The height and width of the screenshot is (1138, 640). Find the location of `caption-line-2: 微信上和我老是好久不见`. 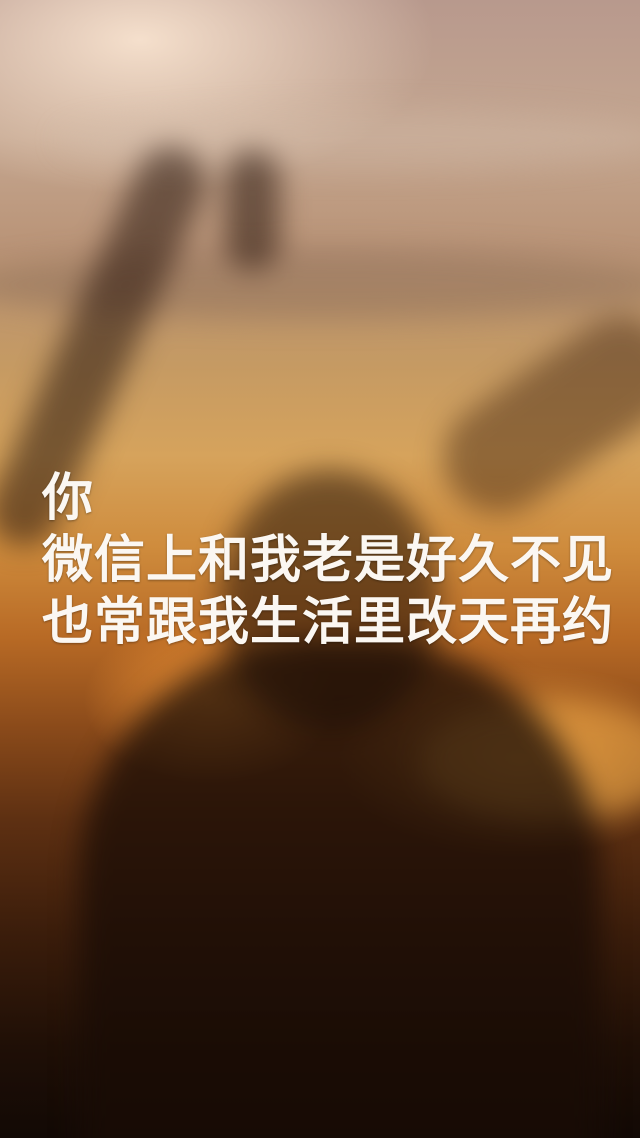

caption-line-2: 微信上和我老是好久不见 is located at coordinates (328, 560).